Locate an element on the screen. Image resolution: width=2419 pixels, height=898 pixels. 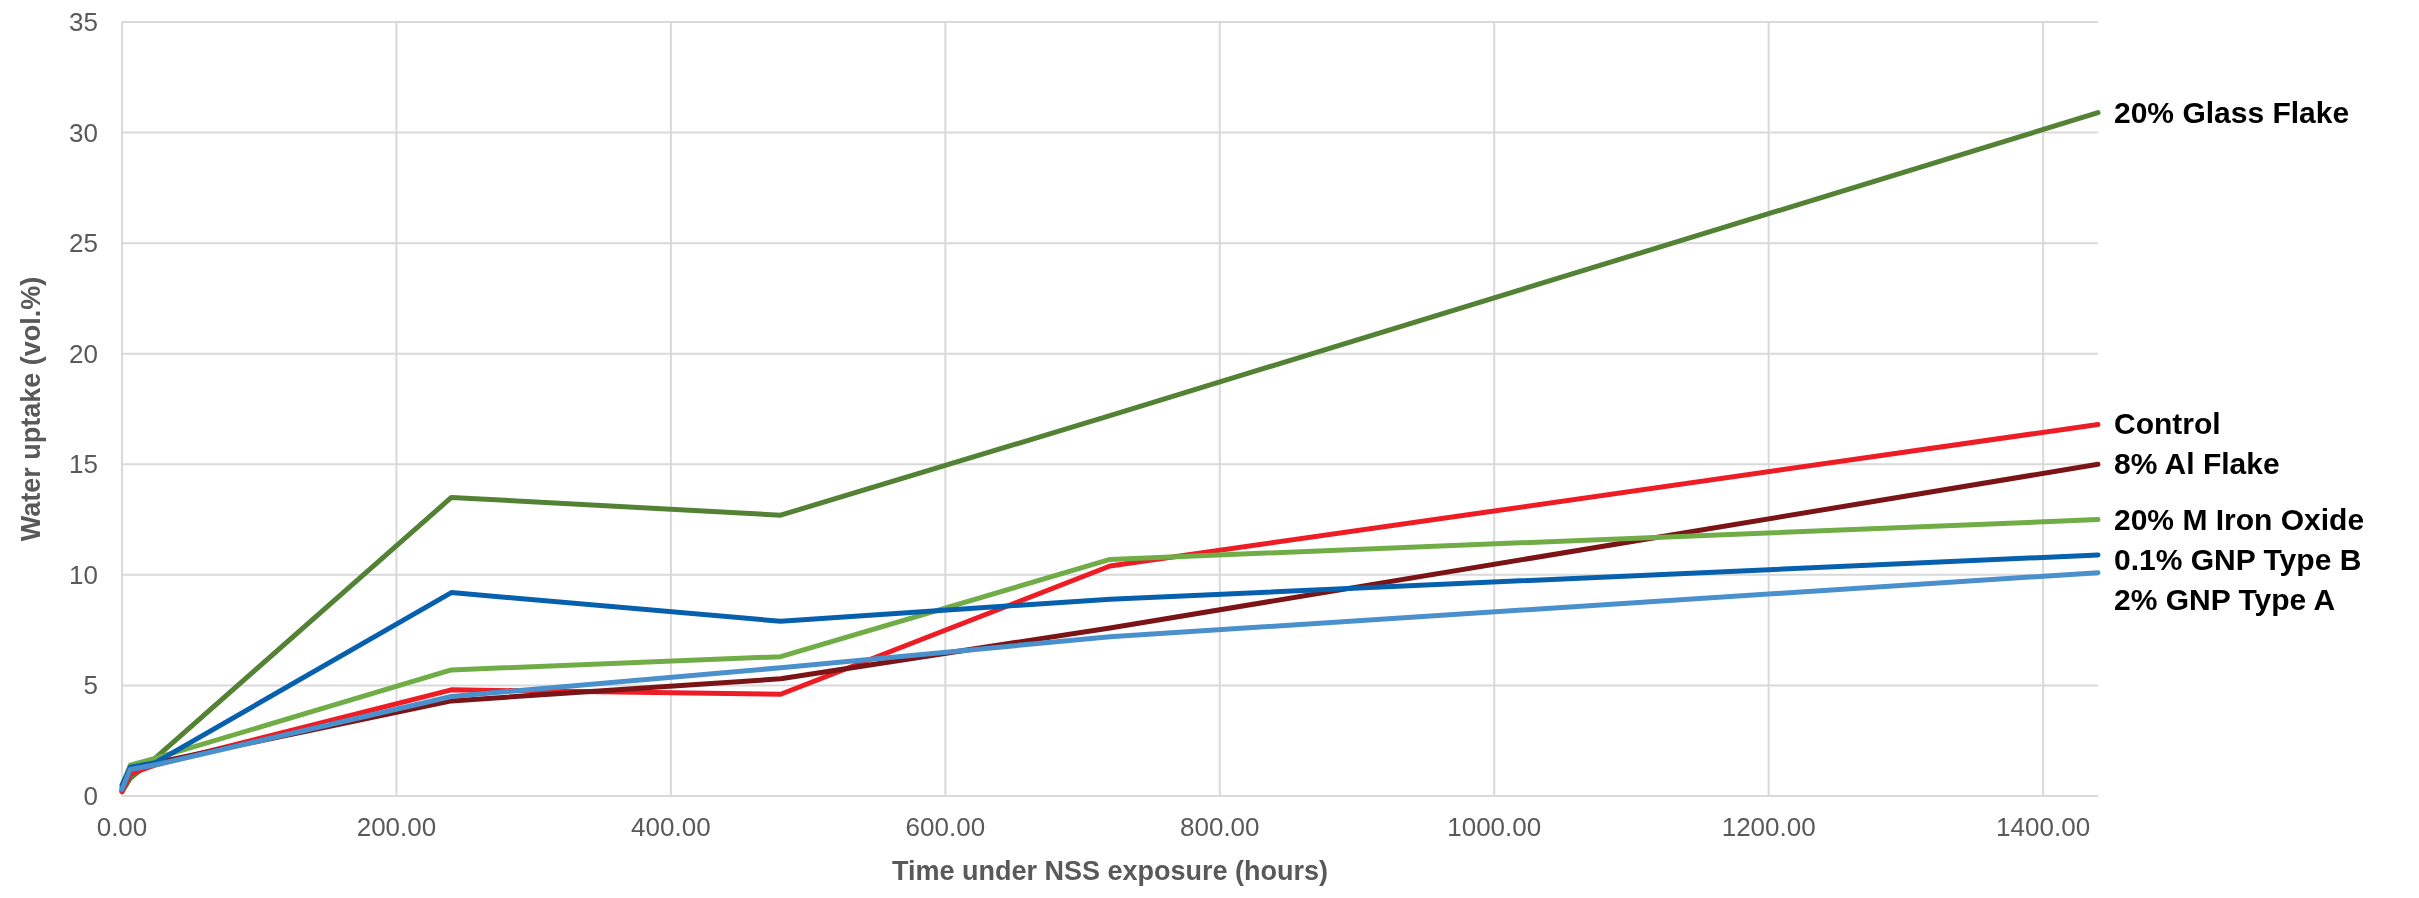
series-label: 8% Al Flake is located at coordinates (2197, 464).